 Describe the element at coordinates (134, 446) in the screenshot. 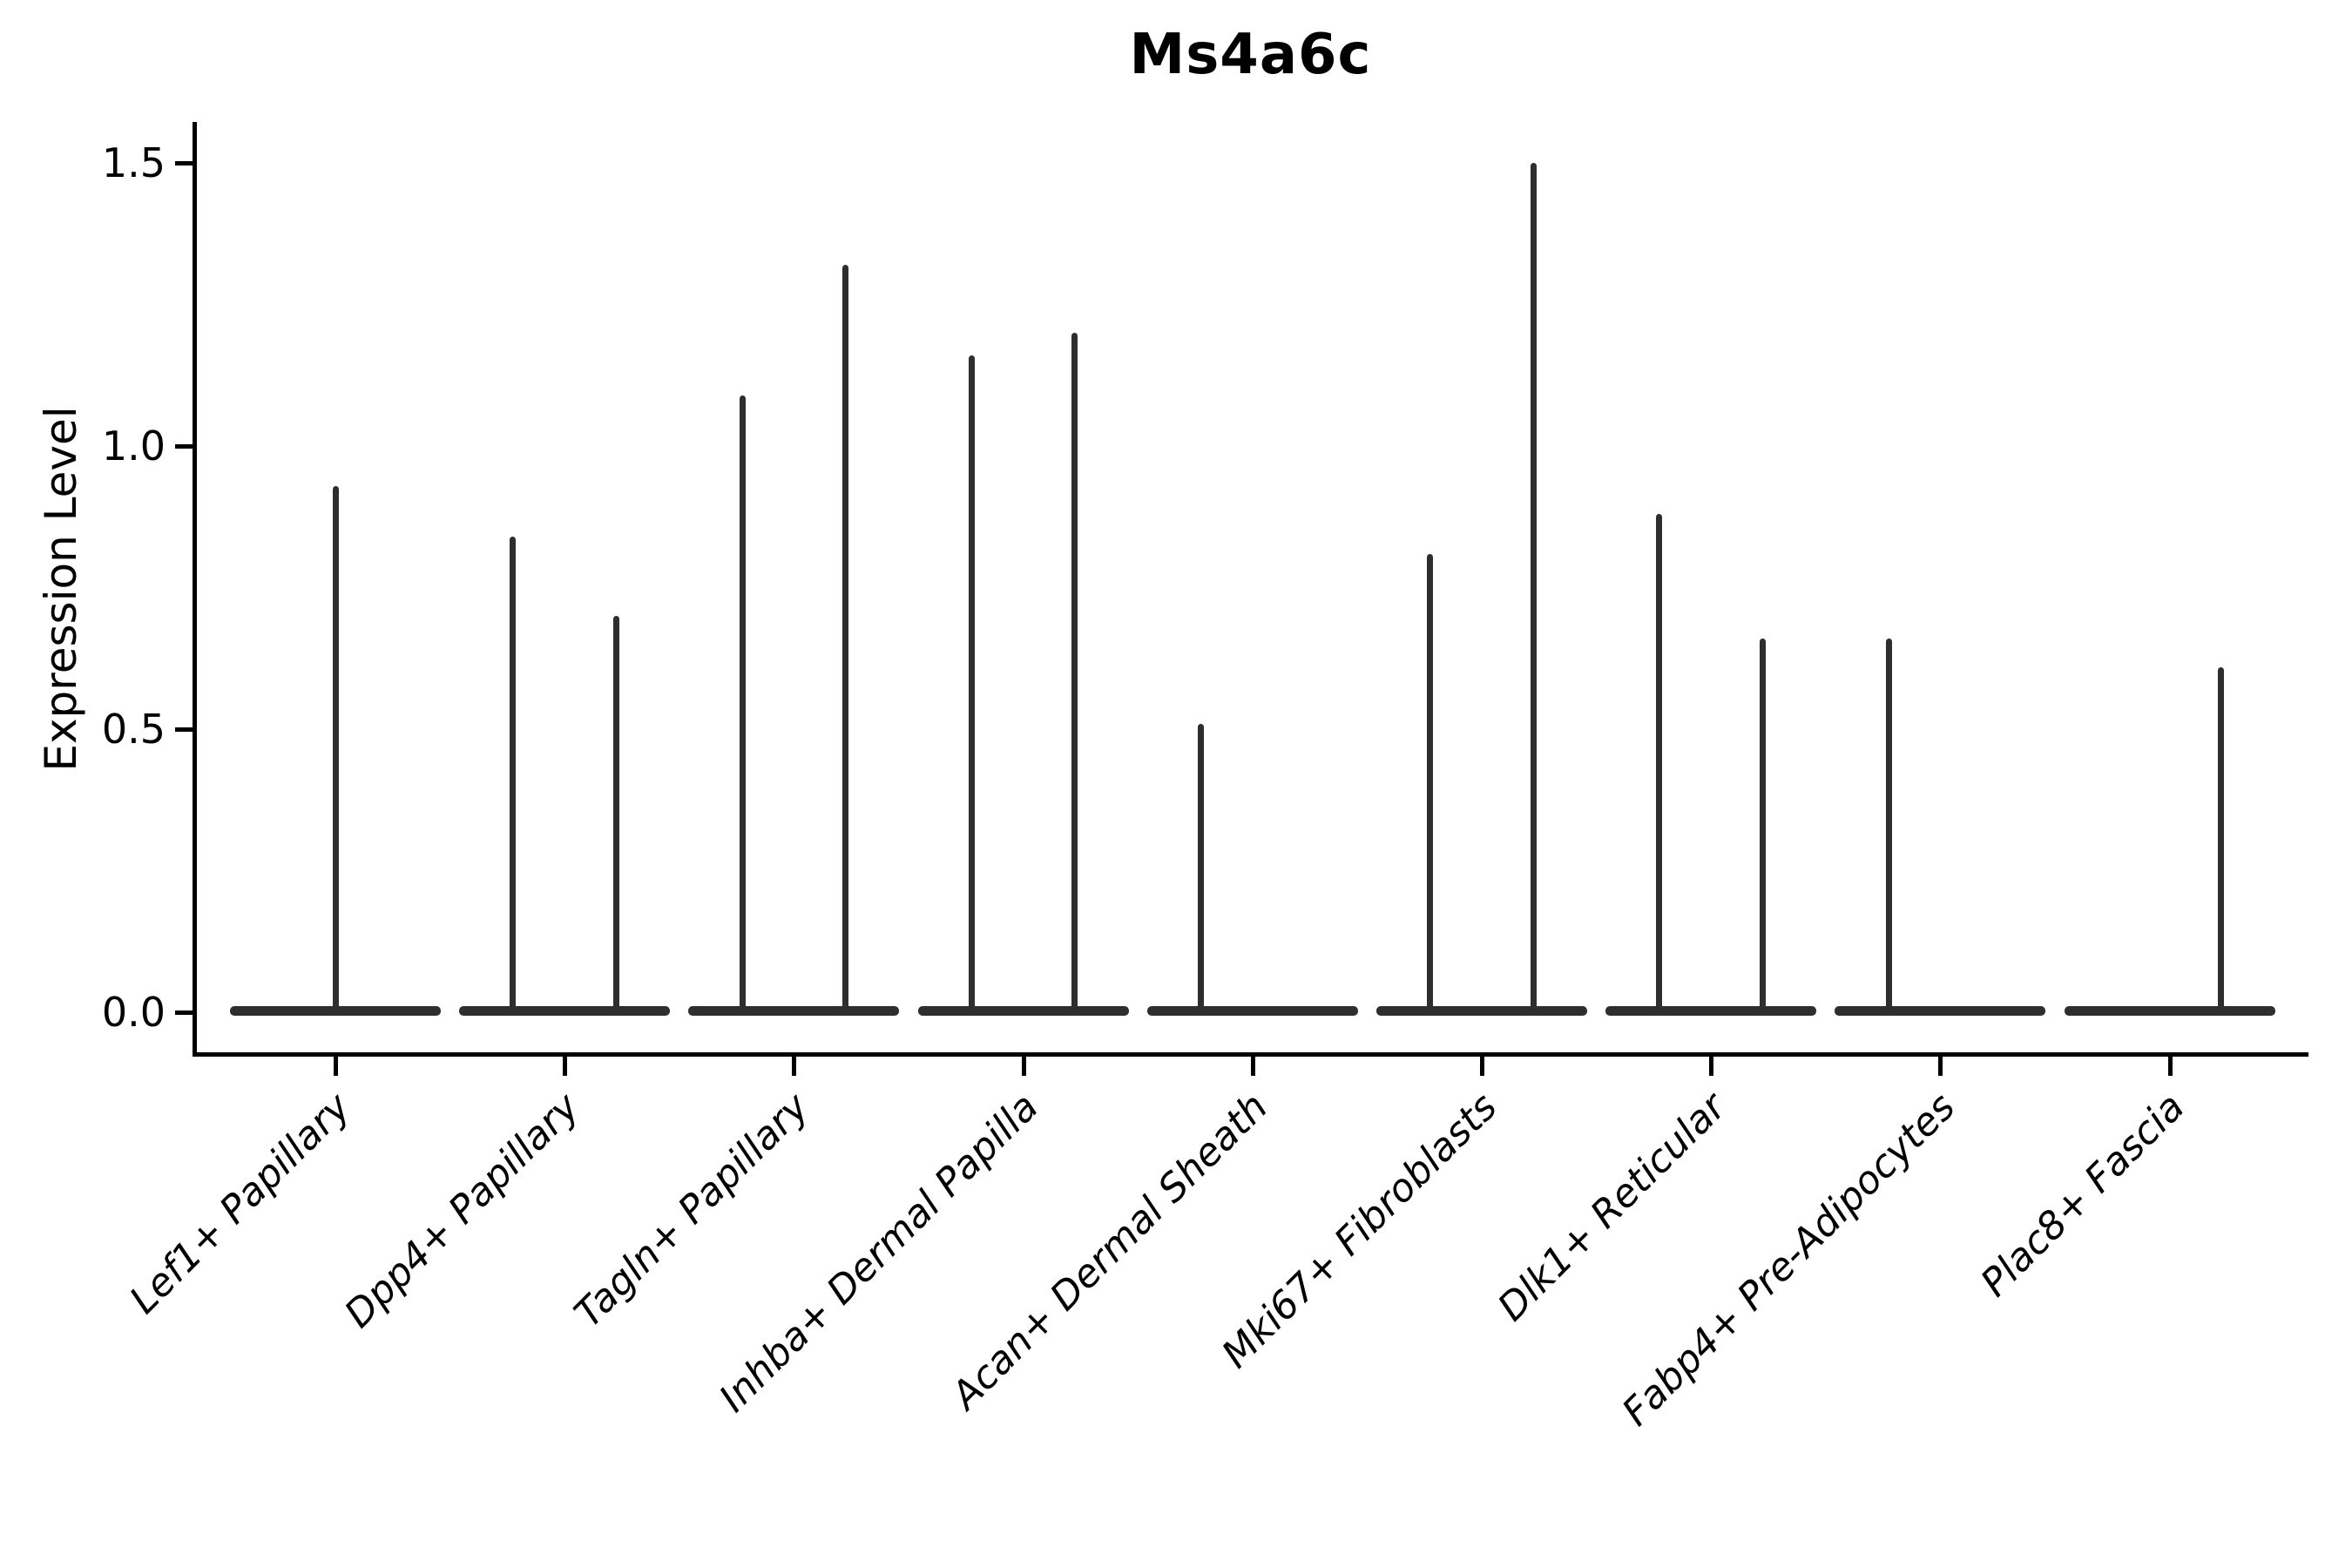

I see `y-tick-label: 1.0` at that location.